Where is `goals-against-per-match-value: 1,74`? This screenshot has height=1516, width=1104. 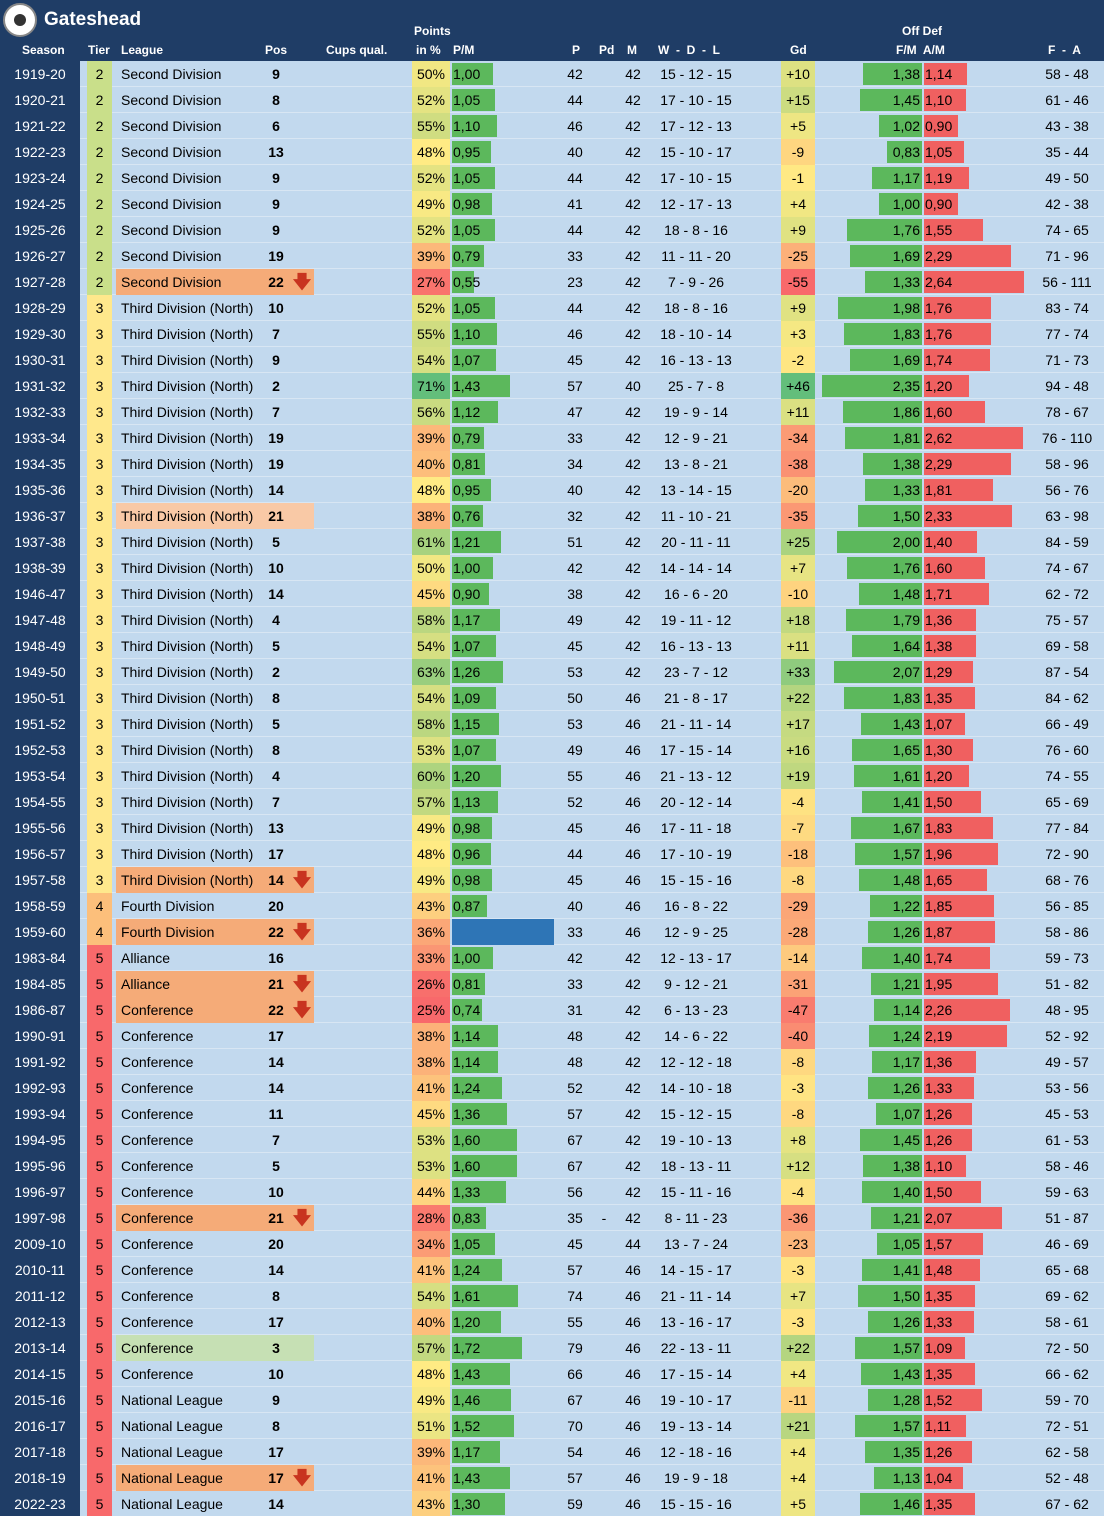 goals-against-per-match-value: 1,74 is located at coordinates (939, 958).